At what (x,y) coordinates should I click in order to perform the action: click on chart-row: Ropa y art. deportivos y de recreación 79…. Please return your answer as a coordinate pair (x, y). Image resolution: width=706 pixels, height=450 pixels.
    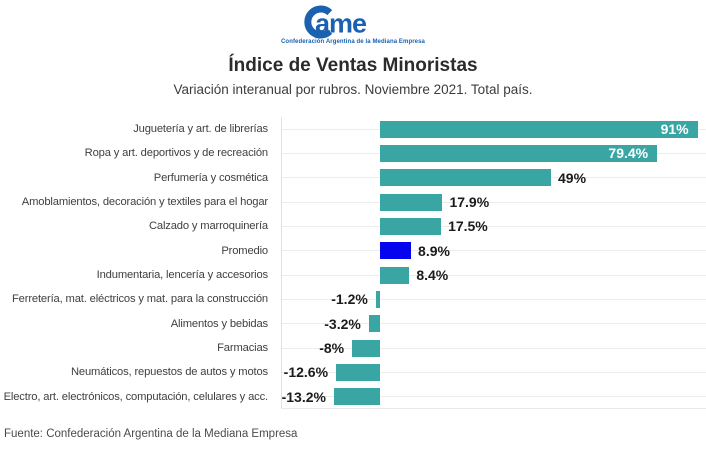
    Looking at the image, I should click on (353, 153).